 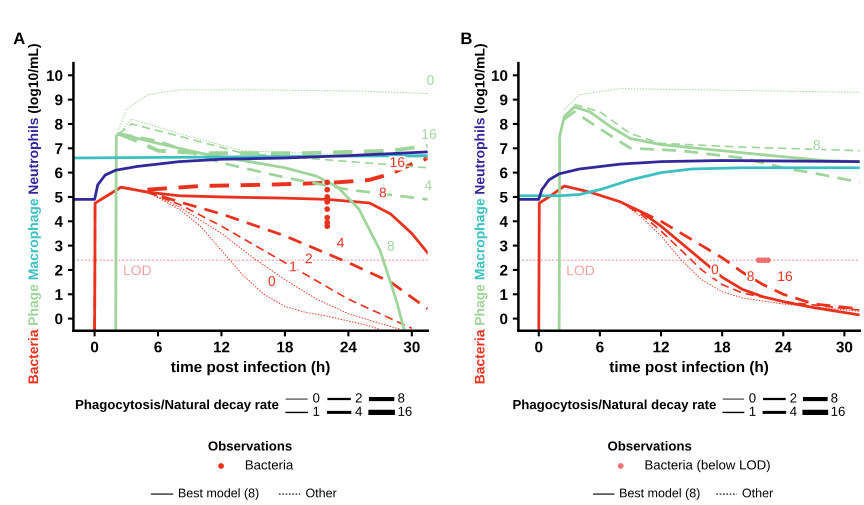 What do you see at coordinates (293, 267) in the screenshot?
I see `annotation: 1` at bounding box center [293, 267].